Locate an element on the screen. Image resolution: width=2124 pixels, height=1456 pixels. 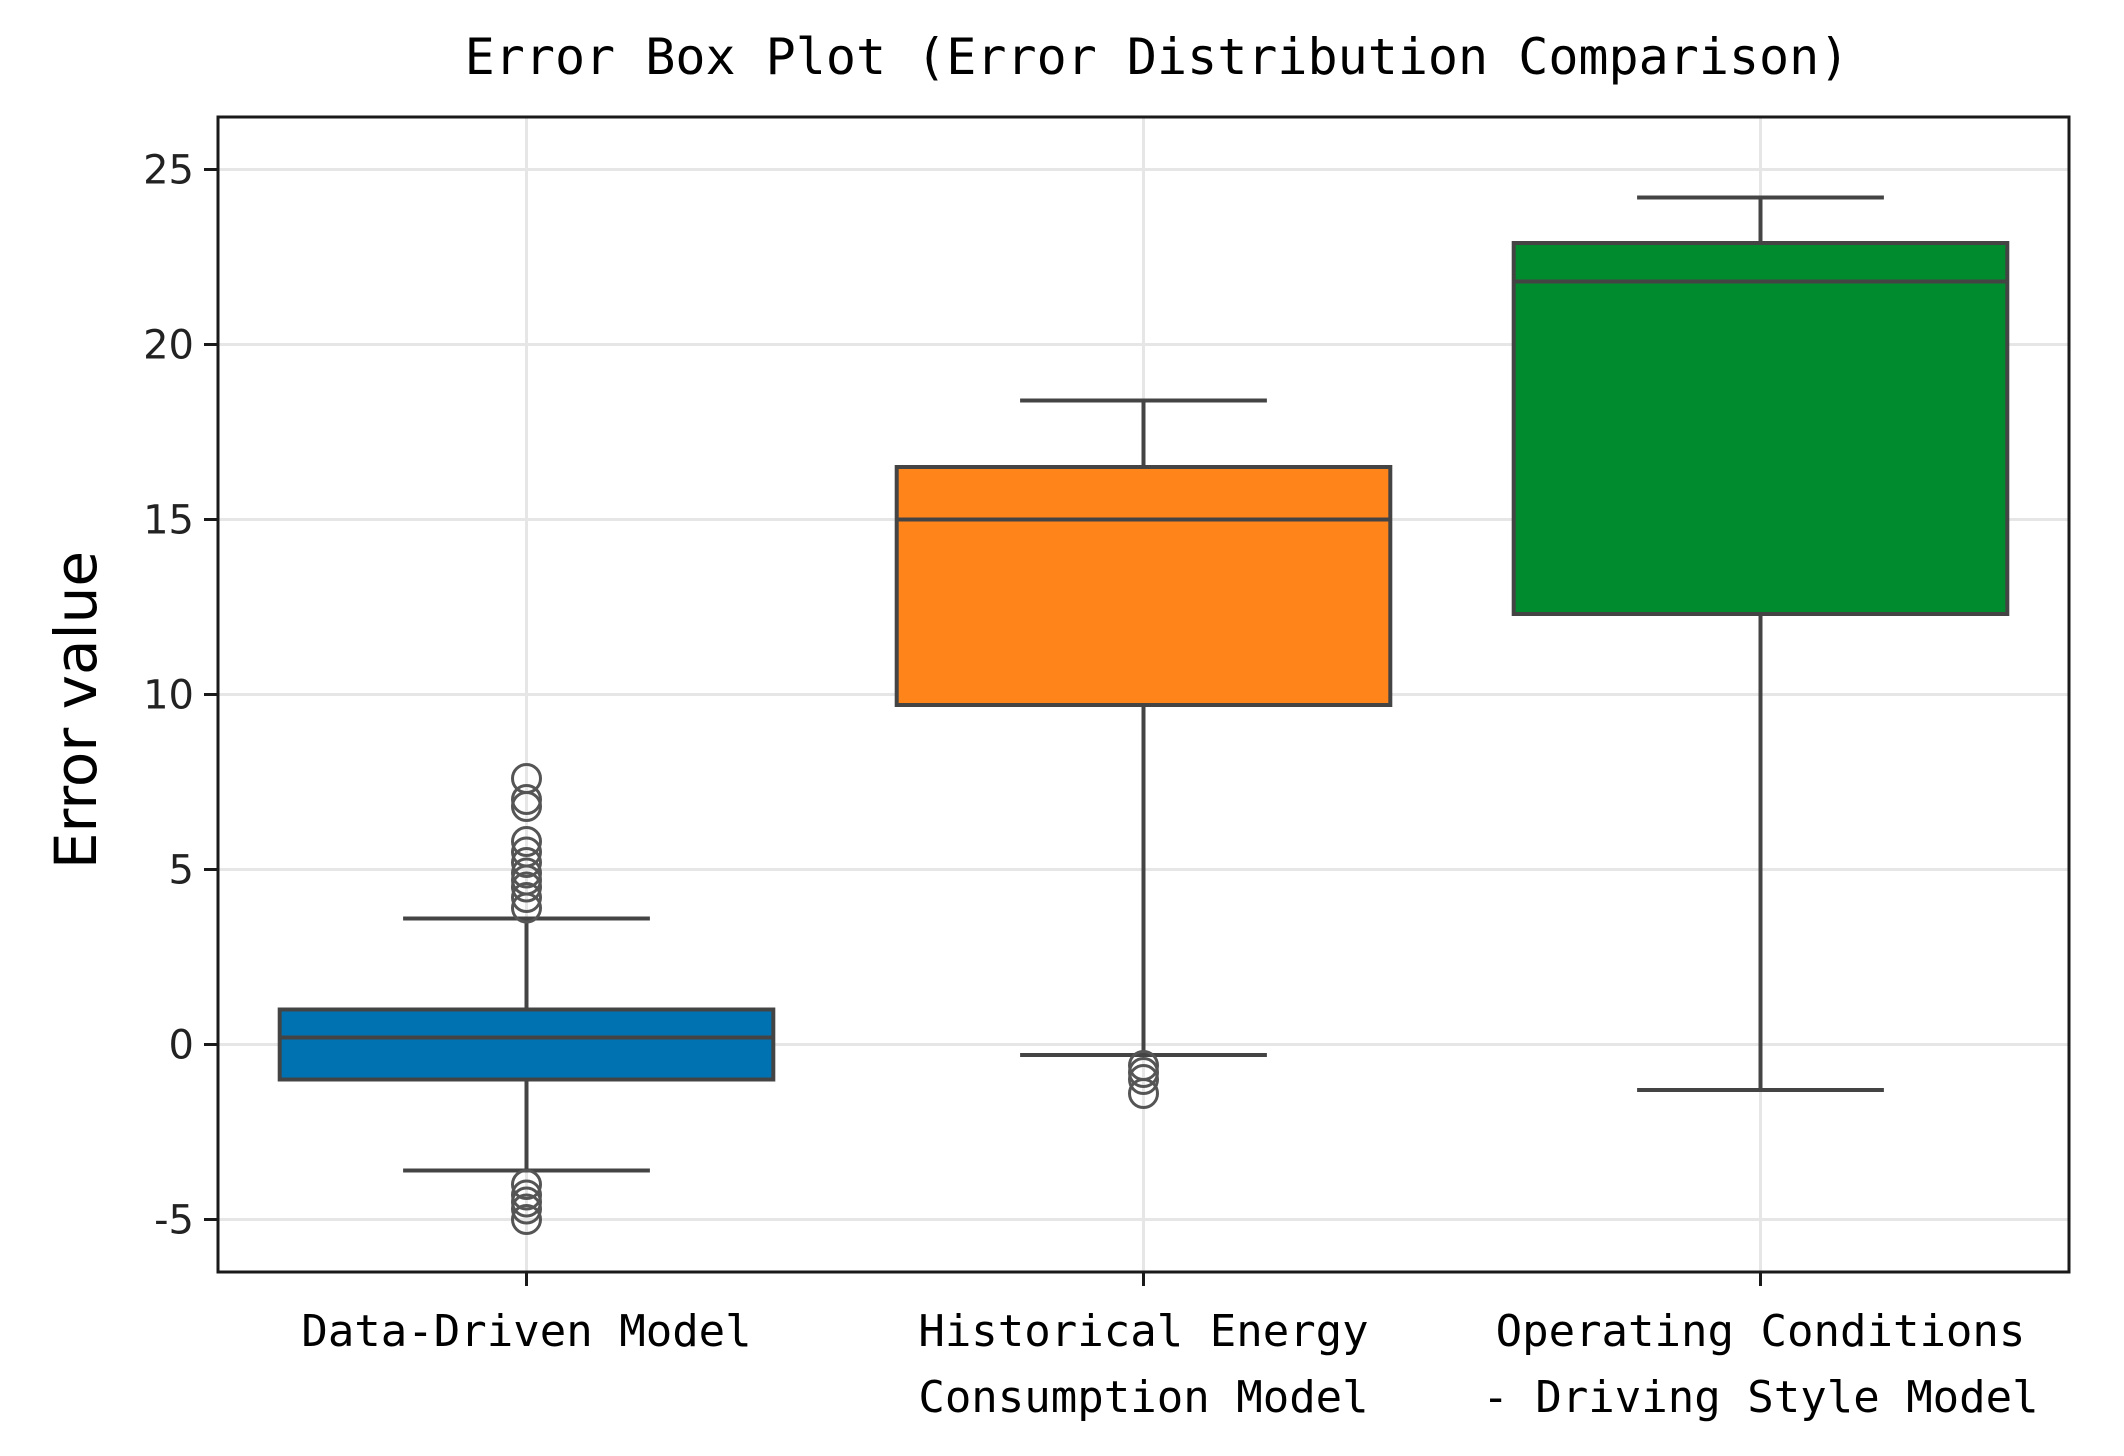
x-tick-label-line-2-1: - Driving Style Model is located at coordinates (1760, 1397).